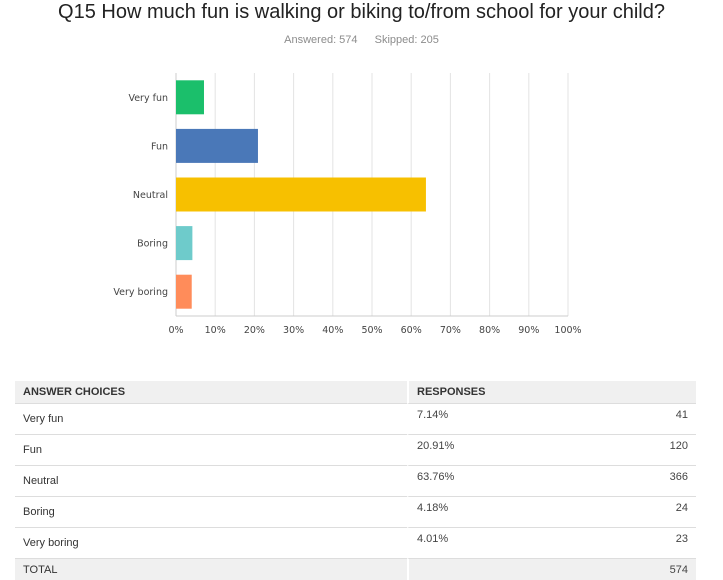 The height and width of the screenshot is (580, 723). I want to click on choice-percent: 63.76%, so click(496, 481).